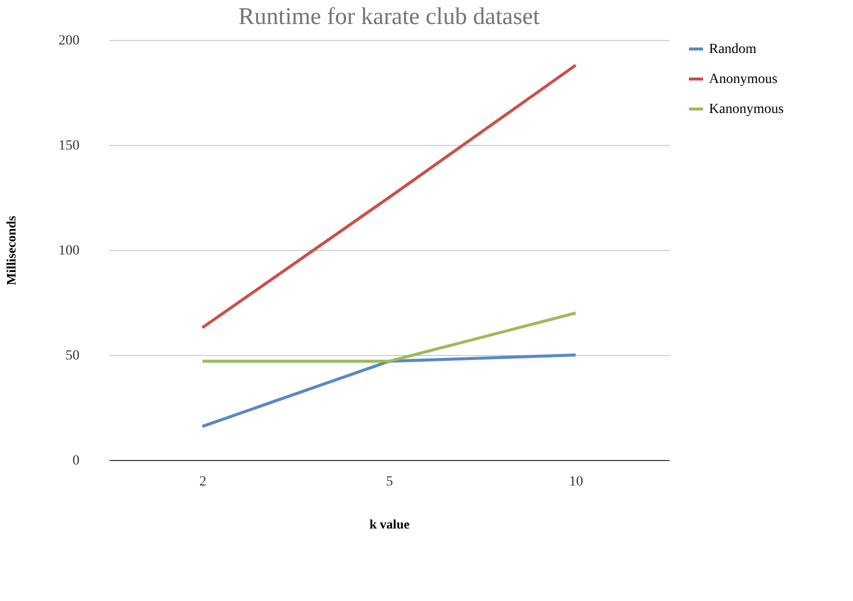 The width and height of the screenshot is (853, 601). I want to click on y-tick-label: 100, so click(69, 251).